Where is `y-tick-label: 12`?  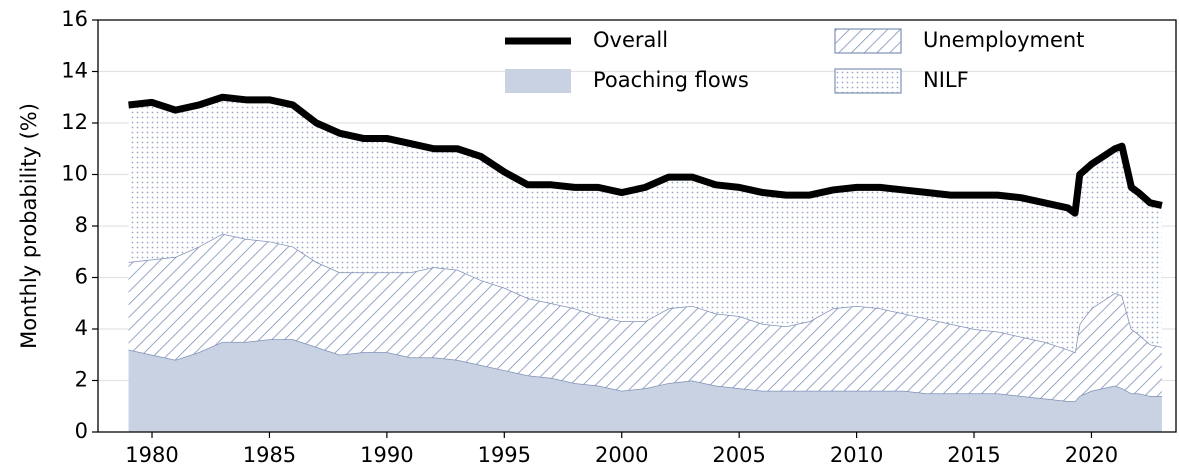 y-tick-label: 12 is located at coordinates (74, 122).